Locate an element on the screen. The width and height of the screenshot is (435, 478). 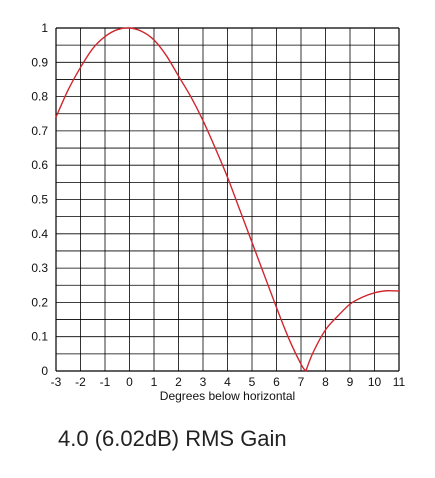
x-tick-label: 5 is located at coordinates (252, 382).